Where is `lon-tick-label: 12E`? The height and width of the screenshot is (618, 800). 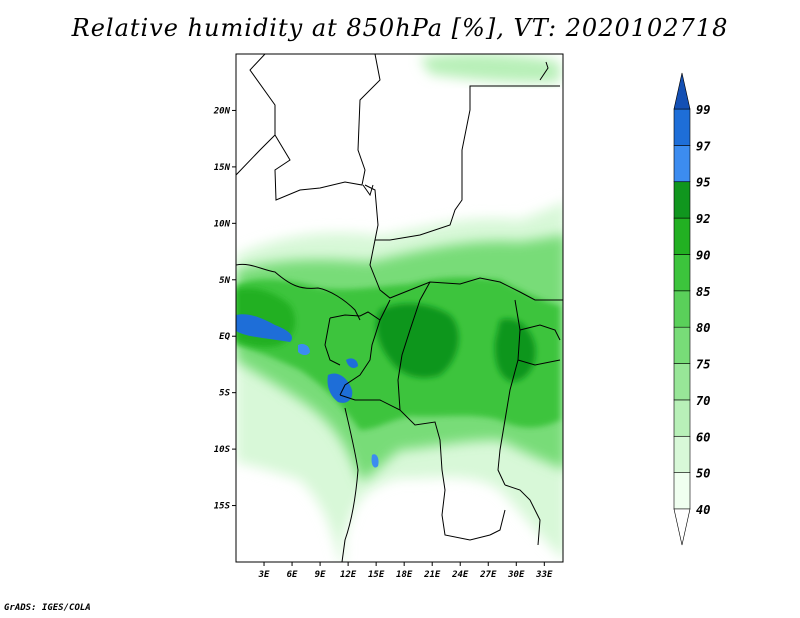
lon-tick-label: 12E is located at coordinates (348, 575).